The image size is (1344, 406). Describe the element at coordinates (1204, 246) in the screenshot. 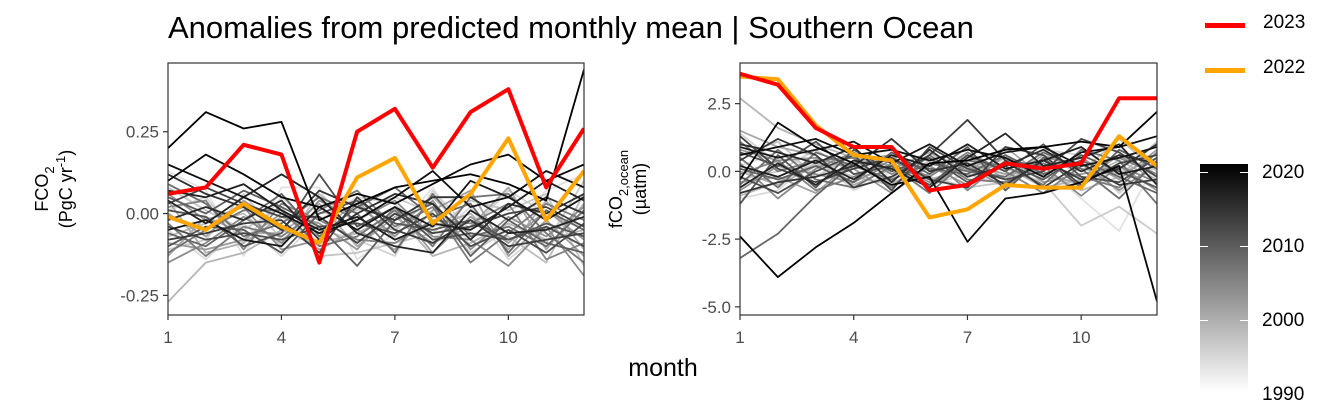

I see `colorbar-tick-2010-left` at that location.